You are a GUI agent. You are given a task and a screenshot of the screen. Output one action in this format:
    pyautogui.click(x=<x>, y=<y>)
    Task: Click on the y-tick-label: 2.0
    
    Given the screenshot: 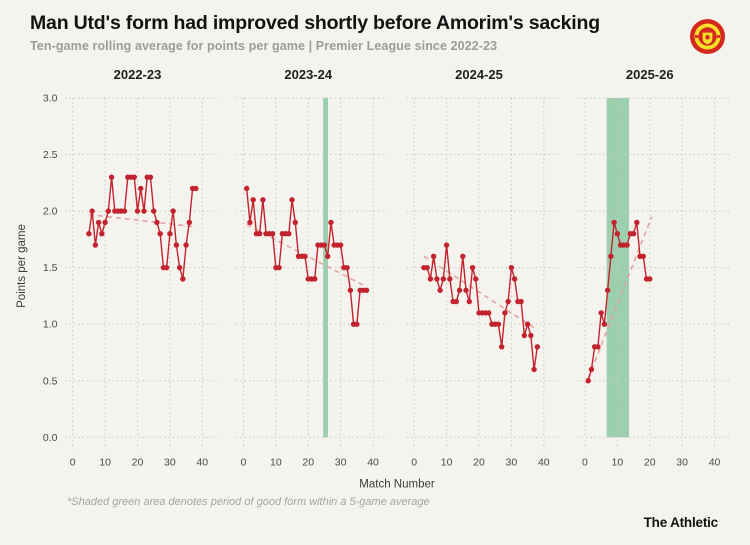 What is the action you would take?
    pyautogui.click(x=50, y=212)
    